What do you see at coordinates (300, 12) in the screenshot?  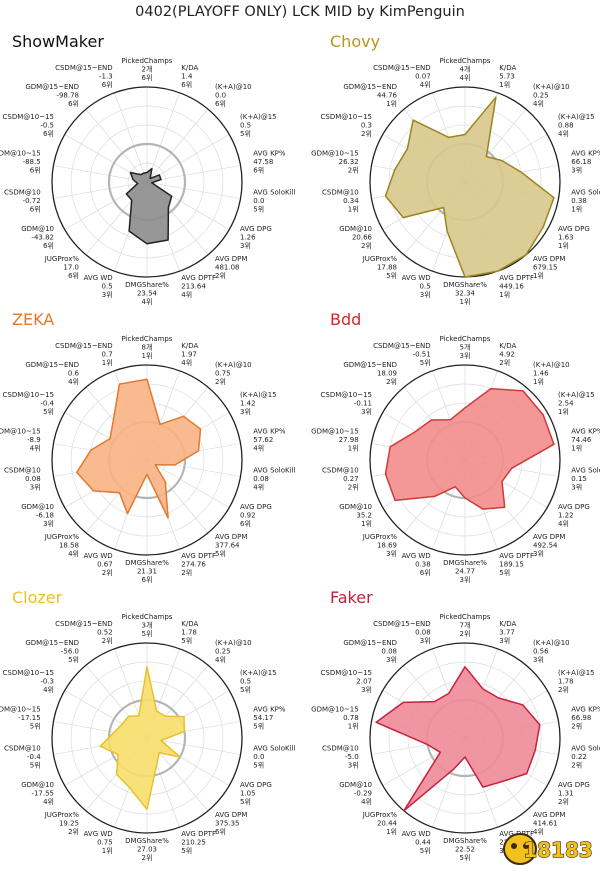 I see `page-title: 0402(PLAYOFF ONLY) LCK MID by KimPenguin` at bounding box center [300, 12].